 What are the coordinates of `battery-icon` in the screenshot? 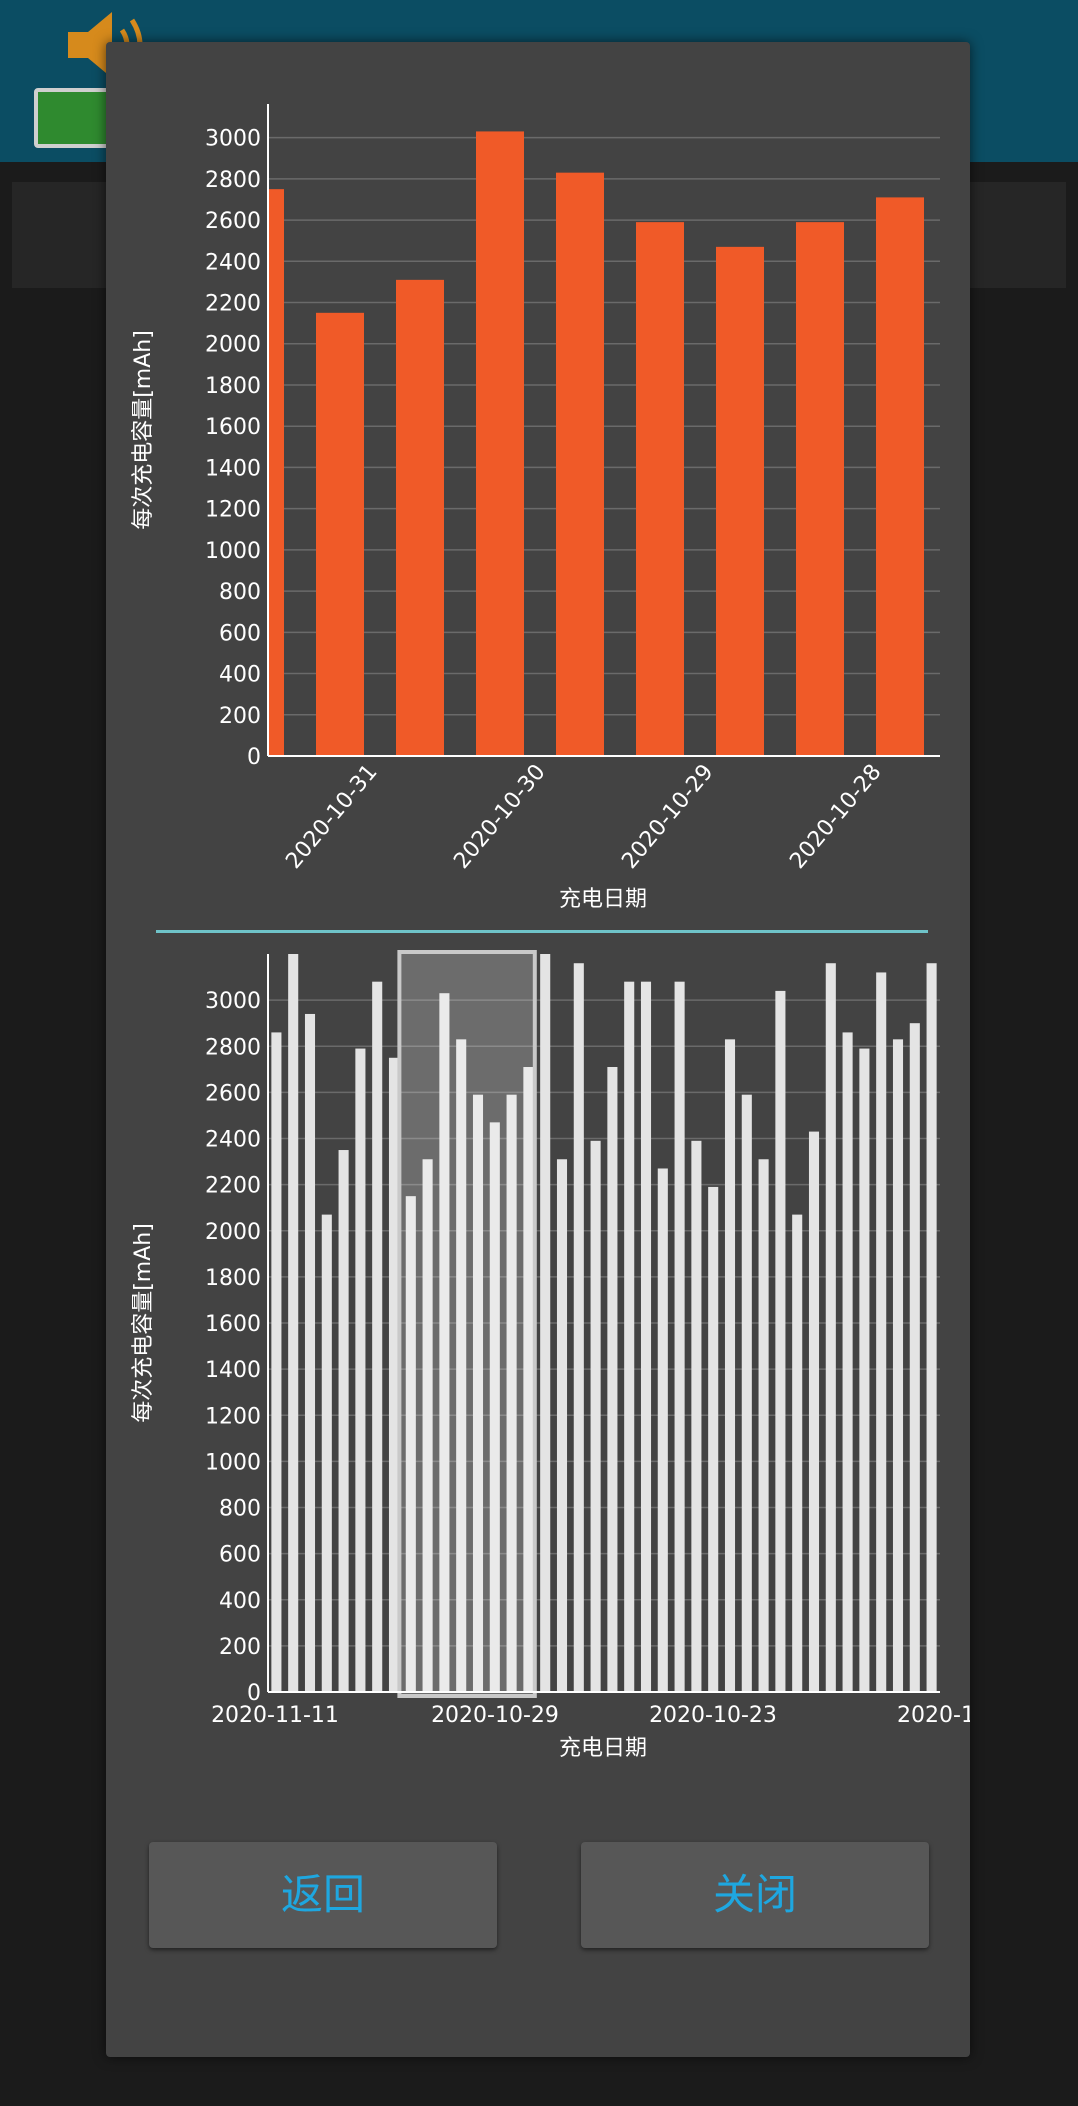 It's located at (74, 118).